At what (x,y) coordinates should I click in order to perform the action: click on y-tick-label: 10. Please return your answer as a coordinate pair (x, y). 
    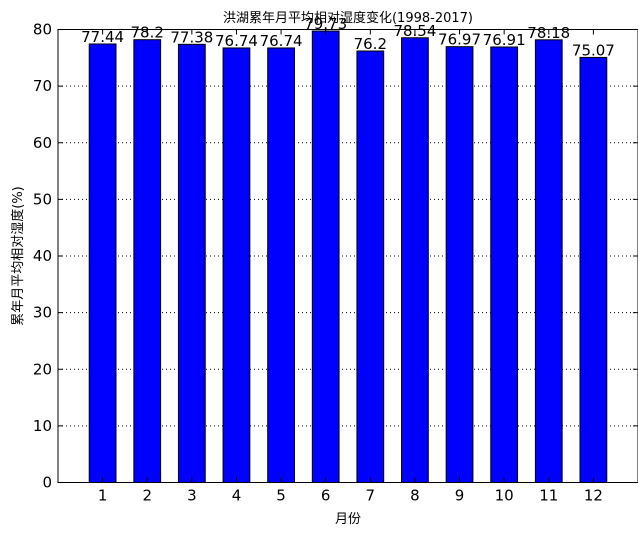
    Looking at the image, I should click on (42, 426).